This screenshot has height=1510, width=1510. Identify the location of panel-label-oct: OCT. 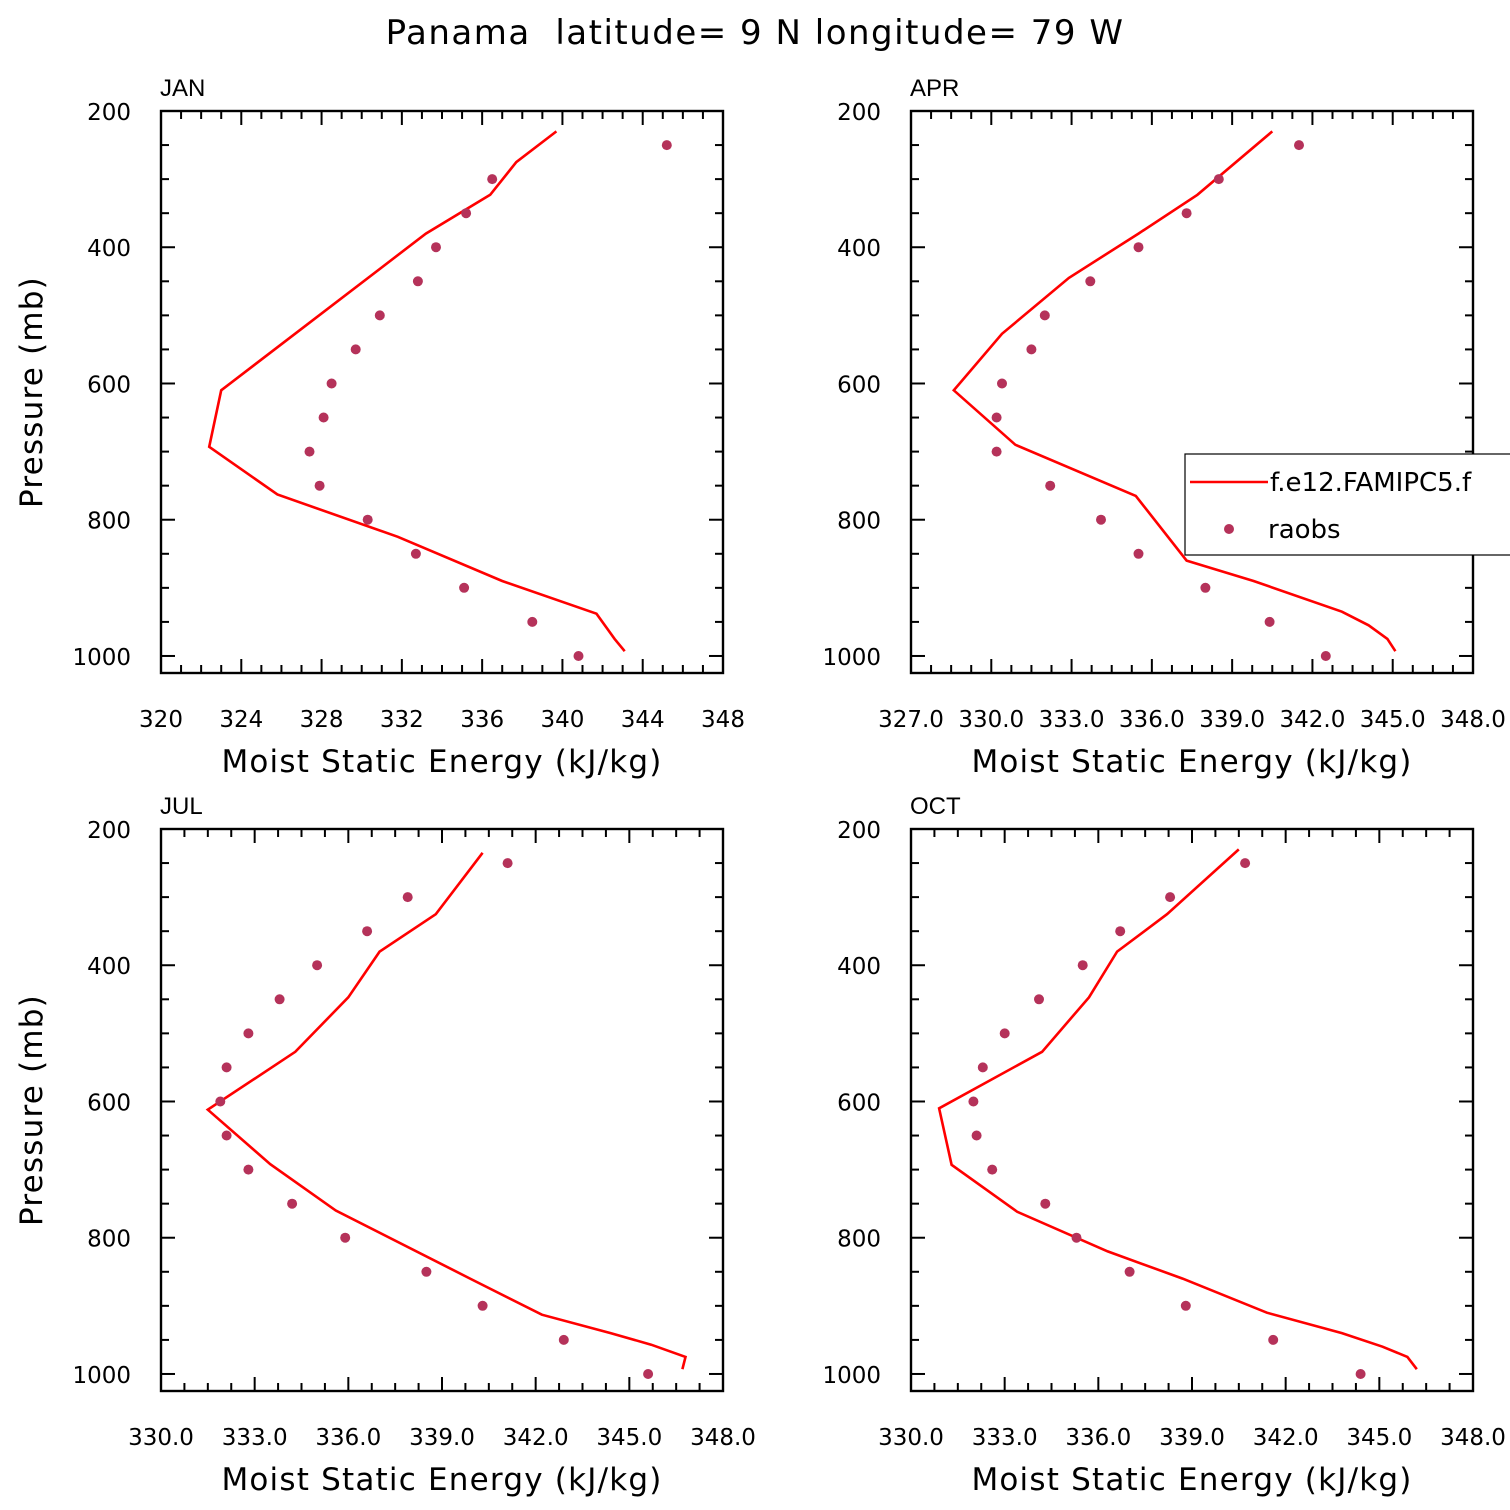
(935, 806).